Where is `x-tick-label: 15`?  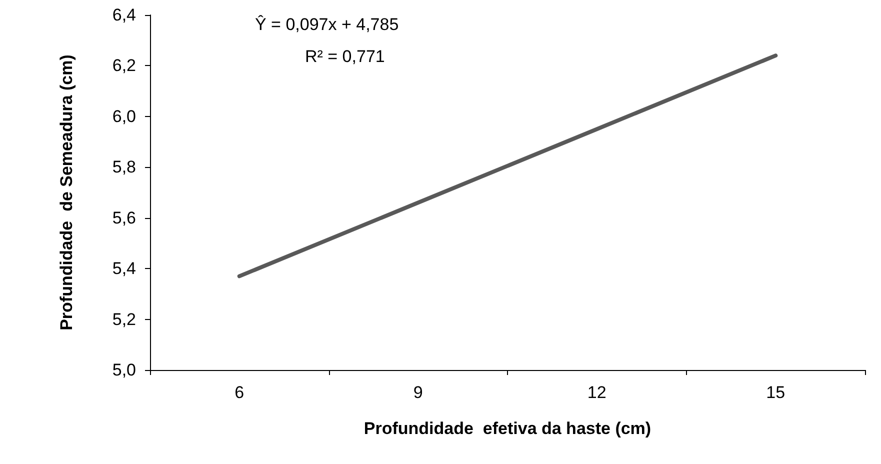
x-tick-label: 15 is located at coordinates (776, 392).